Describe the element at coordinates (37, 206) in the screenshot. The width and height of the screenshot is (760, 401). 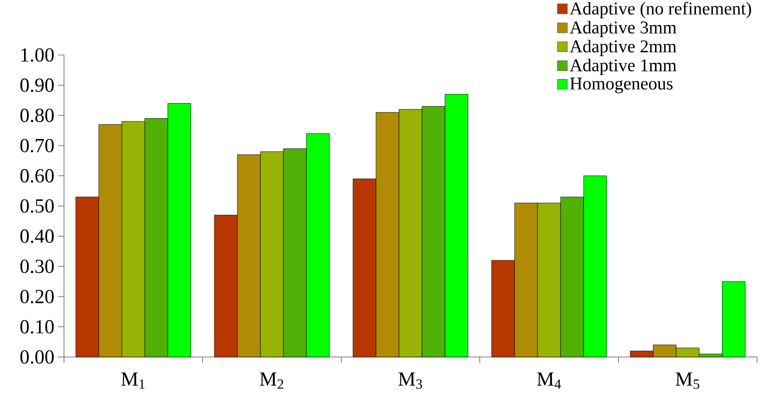
I see `y-tick-label: 0.50` at that location.